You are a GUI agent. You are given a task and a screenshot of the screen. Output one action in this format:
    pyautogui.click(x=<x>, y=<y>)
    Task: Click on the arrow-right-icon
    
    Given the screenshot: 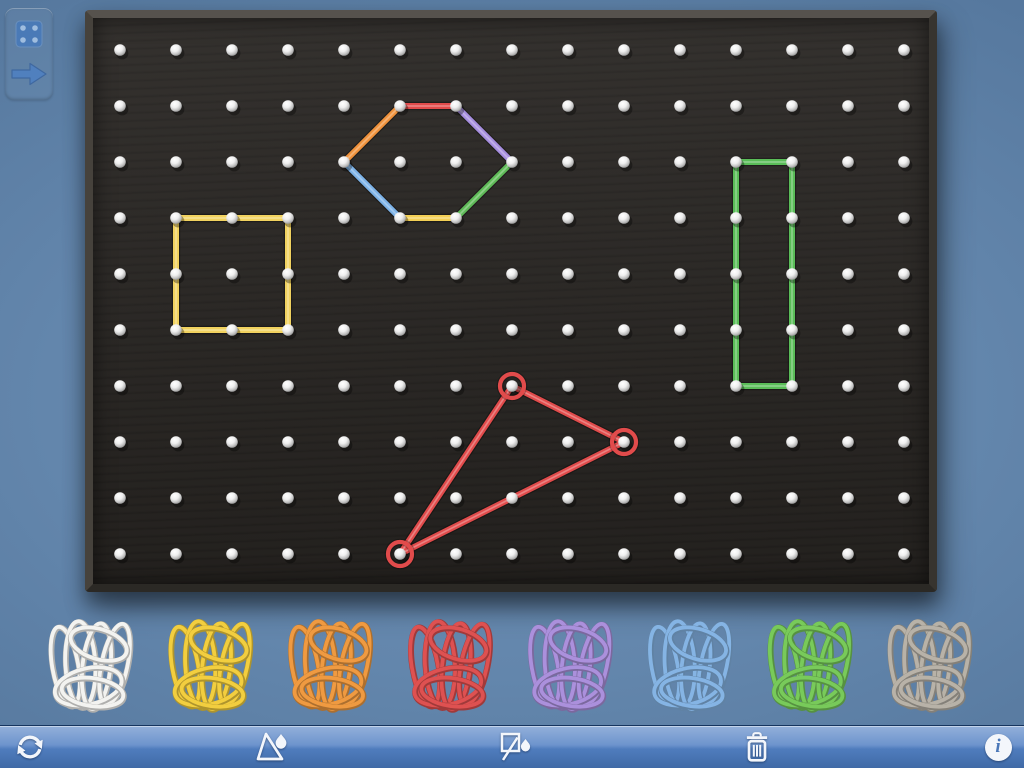 What is the action you would take?
    pyautogui.click(x=29, y=76)
    